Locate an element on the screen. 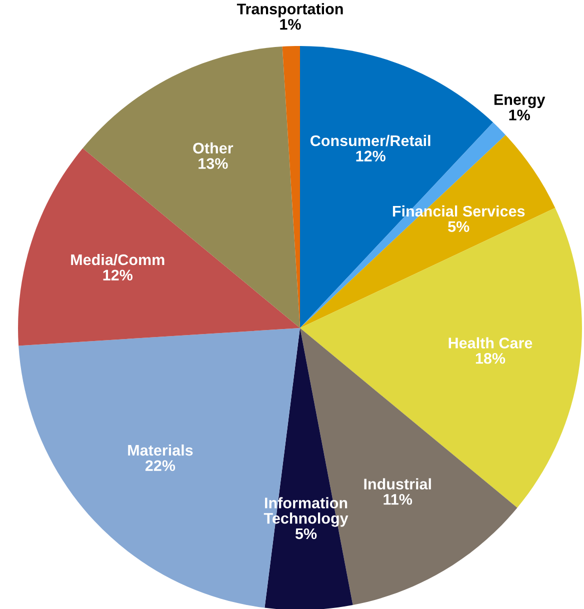 The image size is (584, 609). data-label: 11% is located at coordinates (398, 499).